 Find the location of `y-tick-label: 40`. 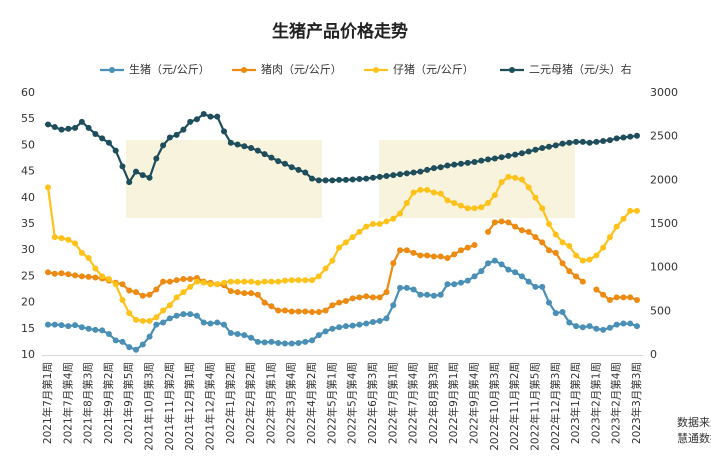

y-tick-label: 40 is located at coordinates (28, 197).